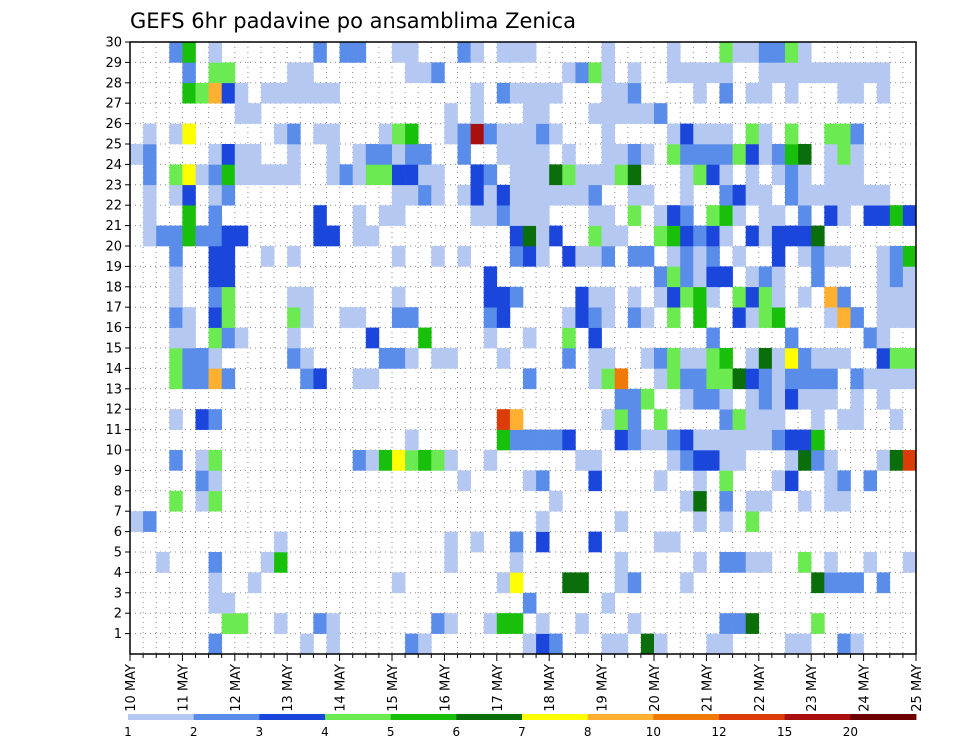 The width and height of the screenshot is (960, 742). Describe the element at coordinates (784, 732) in the screenshot. I see `legend-label: 15` at that location.